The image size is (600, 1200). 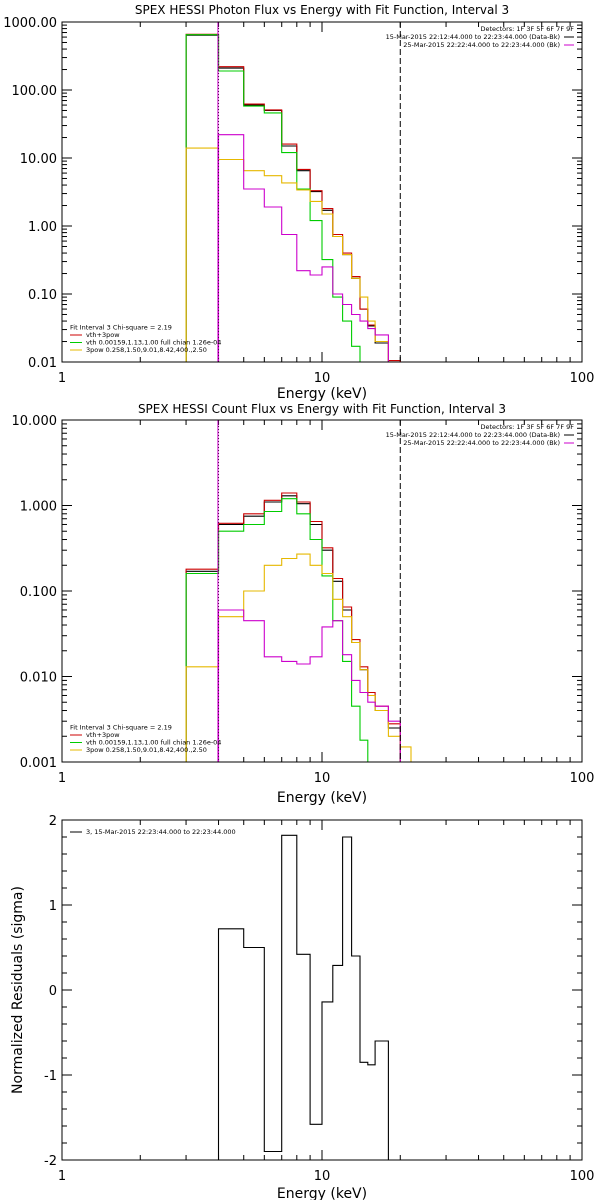 I want to click on y-tick-label: 1.000, so click(x=38, y=507).